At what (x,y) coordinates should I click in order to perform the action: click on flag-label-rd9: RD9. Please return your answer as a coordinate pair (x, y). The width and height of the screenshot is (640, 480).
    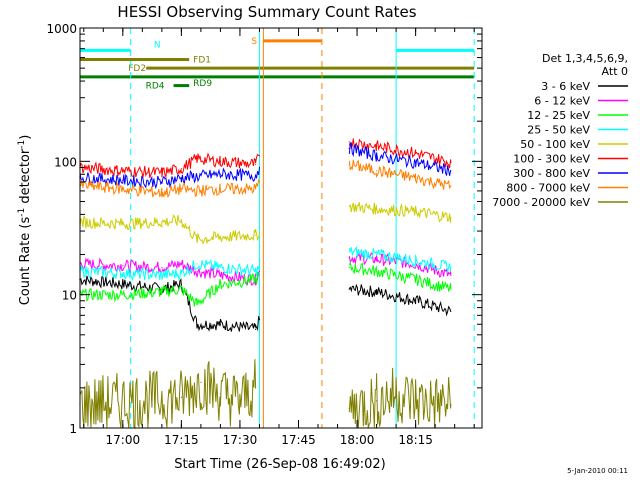
    Looking at the image, I should click on (202, 84).